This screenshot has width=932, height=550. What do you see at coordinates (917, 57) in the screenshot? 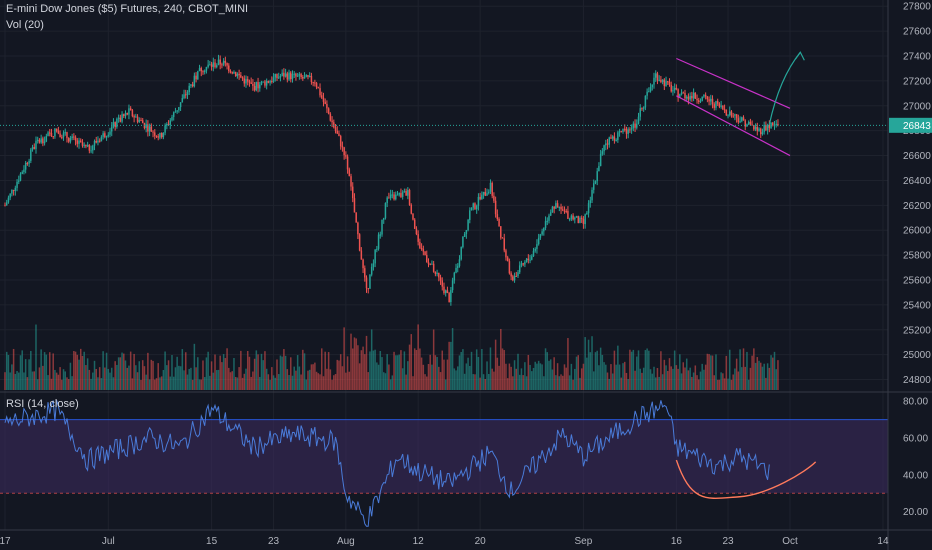
I see `price-tick-label: 27400` at bounding box center [917, 57].